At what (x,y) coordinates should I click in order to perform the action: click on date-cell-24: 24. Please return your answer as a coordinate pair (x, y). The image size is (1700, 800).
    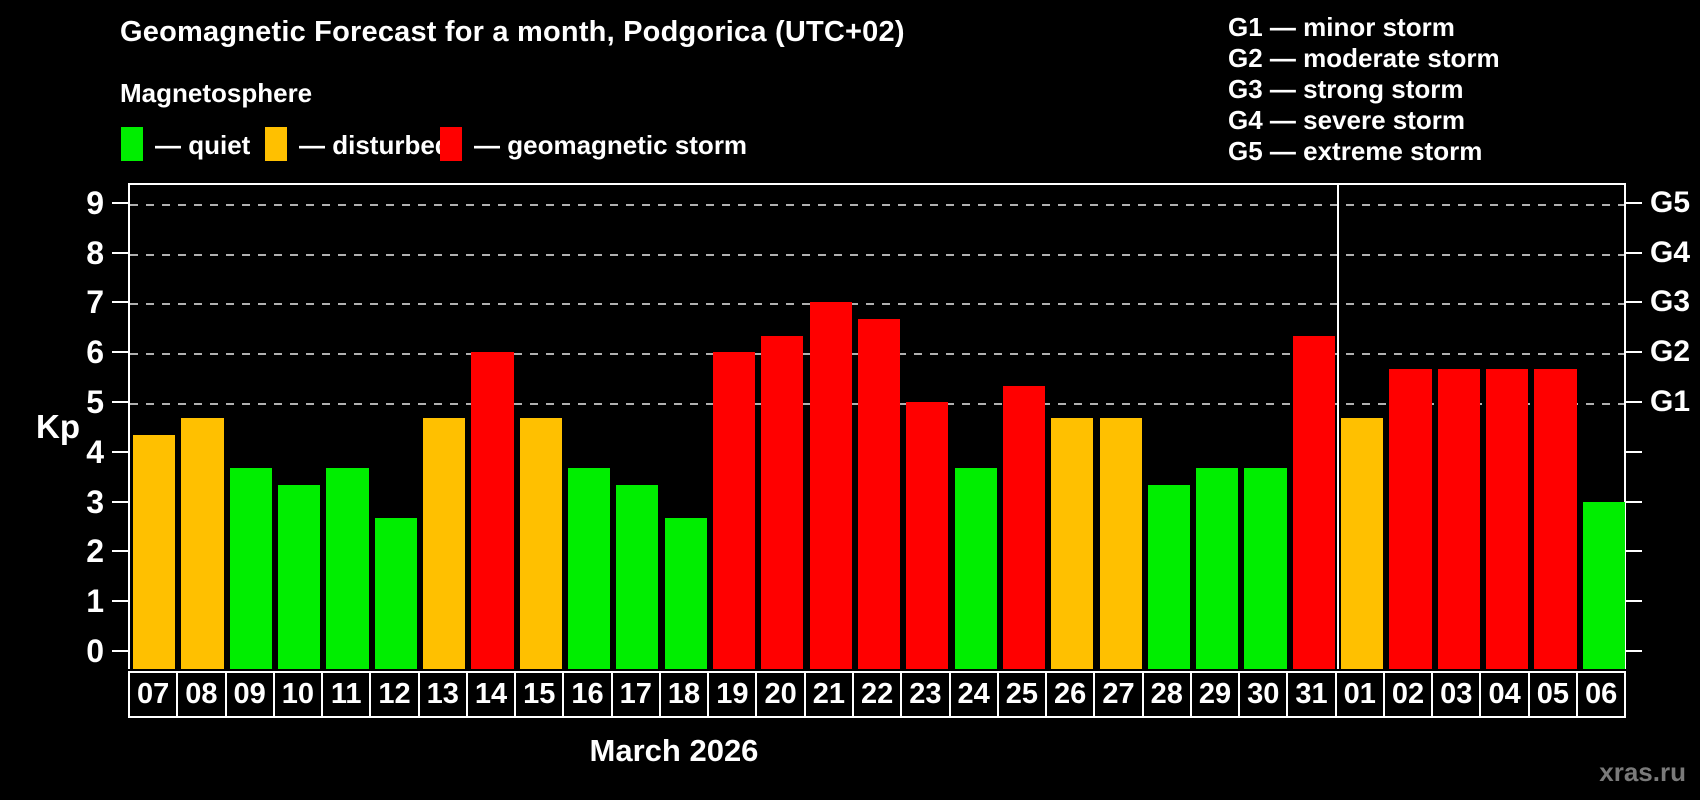
    Looking at the image, I should click on (973, 694).